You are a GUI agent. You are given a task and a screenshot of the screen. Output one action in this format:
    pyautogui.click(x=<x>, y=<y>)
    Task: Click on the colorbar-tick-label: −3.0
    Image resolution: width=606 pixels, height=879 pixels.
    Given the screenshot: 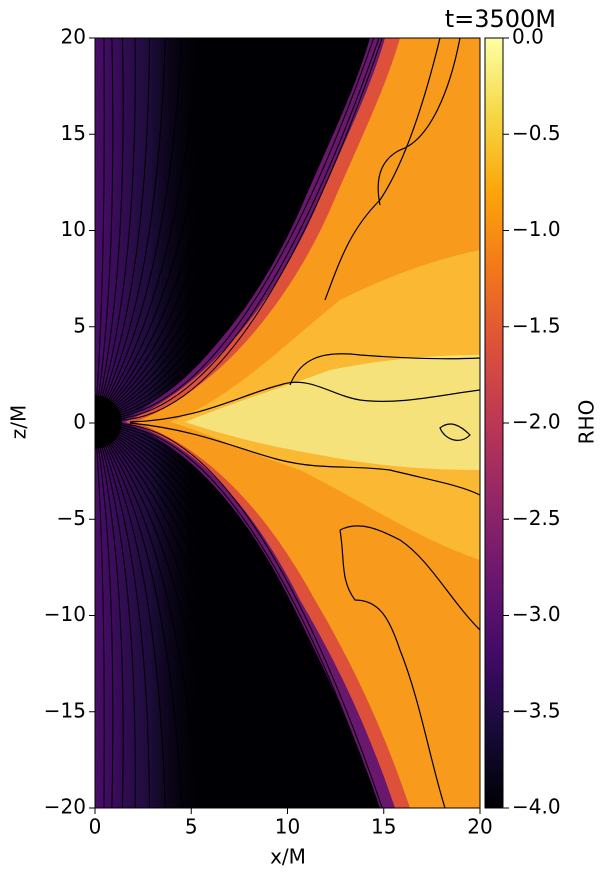 What is the action you would take?
    pyautogui.click(x=536, y=614)
    